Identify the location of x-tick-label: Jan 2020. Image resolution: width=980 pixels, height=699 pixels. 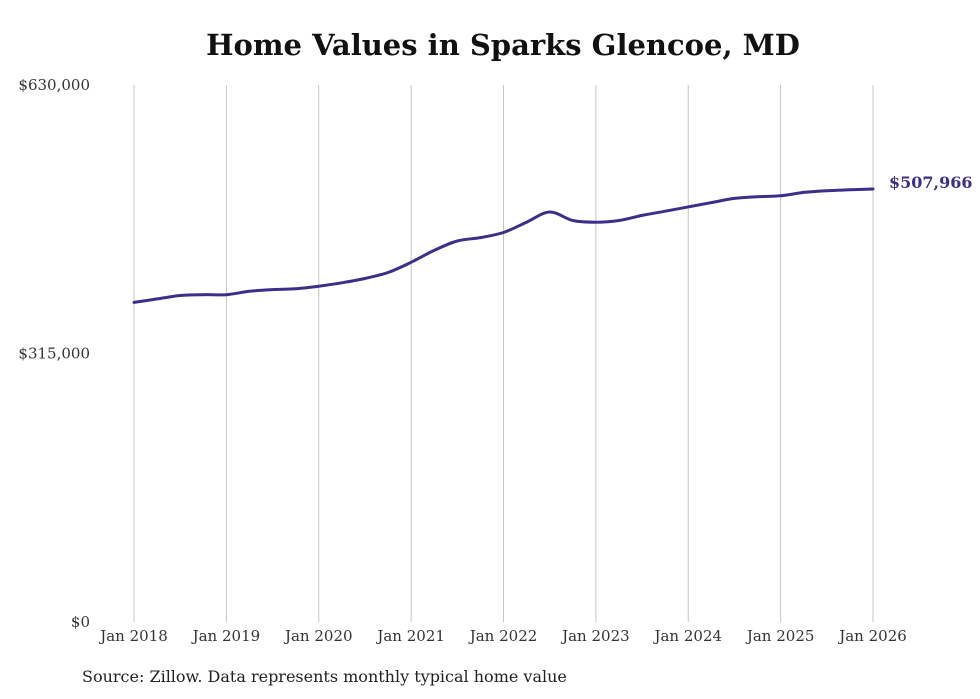
(318, 636).